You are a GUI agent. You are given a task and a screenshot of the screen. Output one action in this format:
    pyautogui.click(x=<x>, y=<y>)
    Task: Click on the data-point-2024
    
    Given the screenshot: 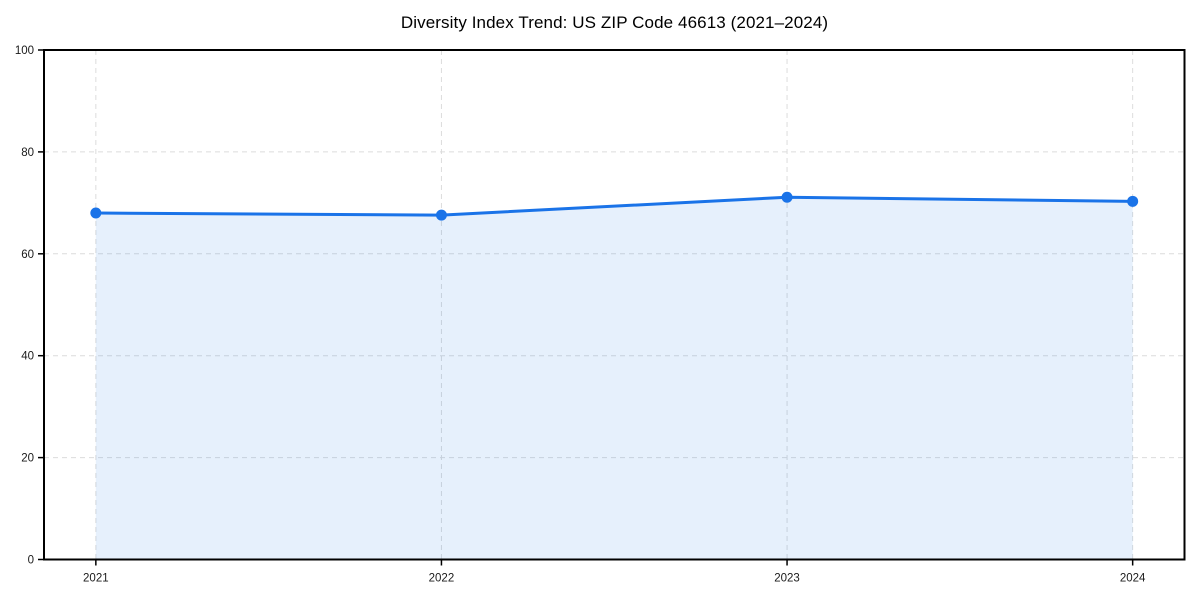 What is the action you would take?
    pyautogui.click(x=1133, y=201)
    